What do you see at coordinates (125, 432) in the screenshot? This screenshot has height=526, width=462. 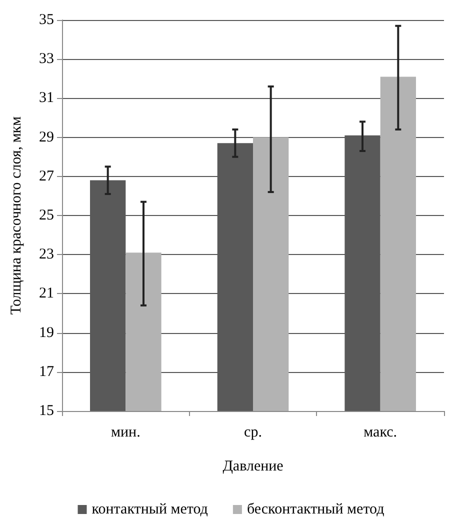 I see `x-tick-label: мин.` at bounding box center [125, 432].